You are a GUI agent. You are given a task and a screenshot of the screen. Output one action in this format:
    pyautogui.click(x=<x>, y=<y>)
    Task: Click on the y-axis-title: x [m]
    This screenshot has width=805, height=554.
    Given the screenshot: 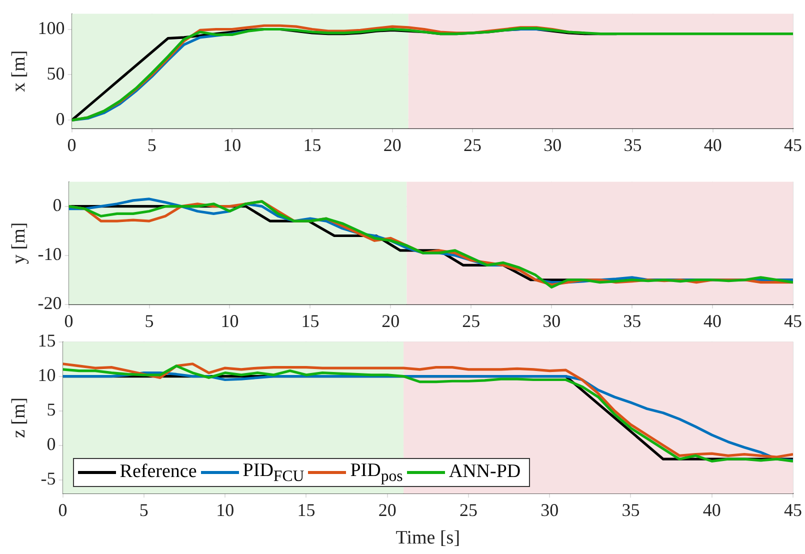 What is the action you would take?
    pyautogui.click(x=19, y=71)
    